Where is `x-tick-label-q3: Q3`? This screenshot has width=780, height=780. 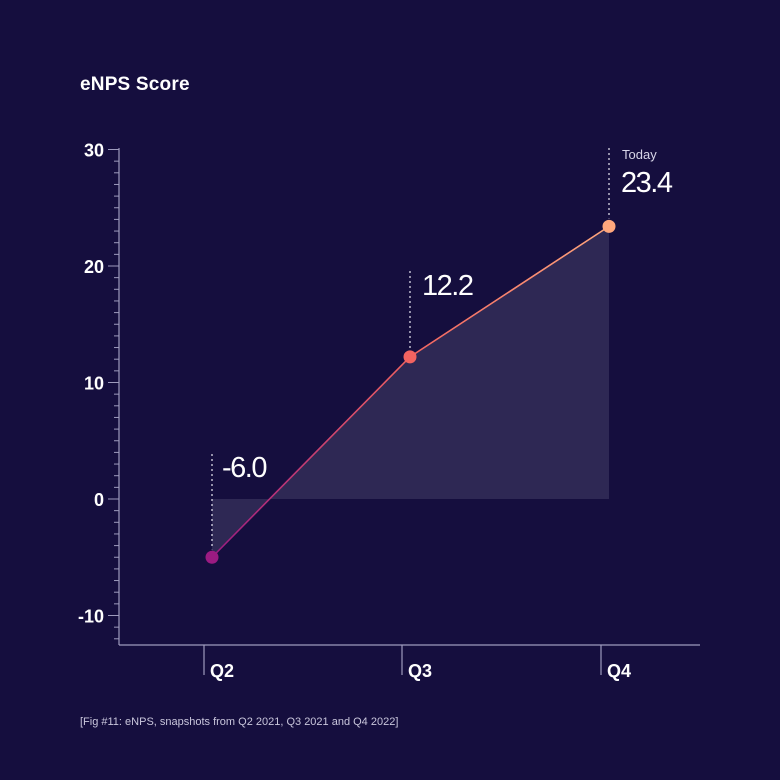
x-tick-label-q3: Q3 is located at coordinates (420, 671).